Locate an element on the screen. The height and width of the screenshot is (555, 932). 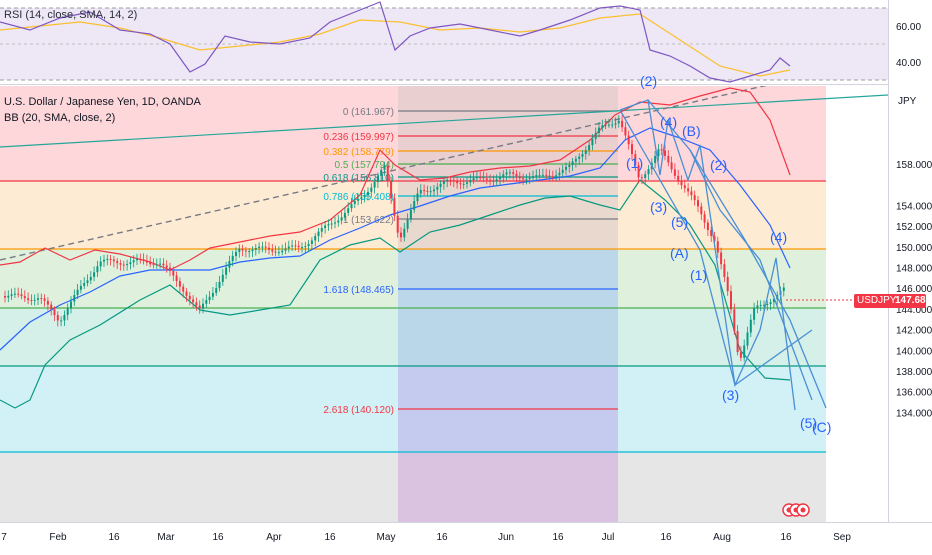
fib-label-8: 2.618 (140.120) is located at coordinates (358, 410).